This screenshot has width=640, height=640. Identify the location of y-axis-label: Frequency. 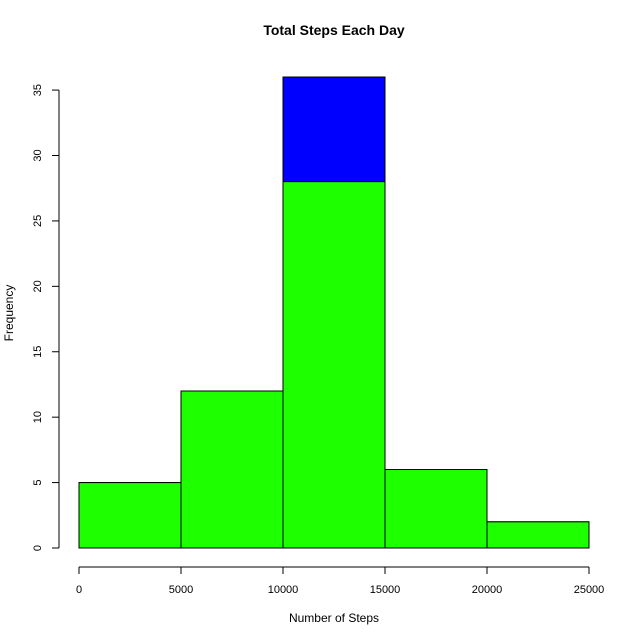
(9, 313).